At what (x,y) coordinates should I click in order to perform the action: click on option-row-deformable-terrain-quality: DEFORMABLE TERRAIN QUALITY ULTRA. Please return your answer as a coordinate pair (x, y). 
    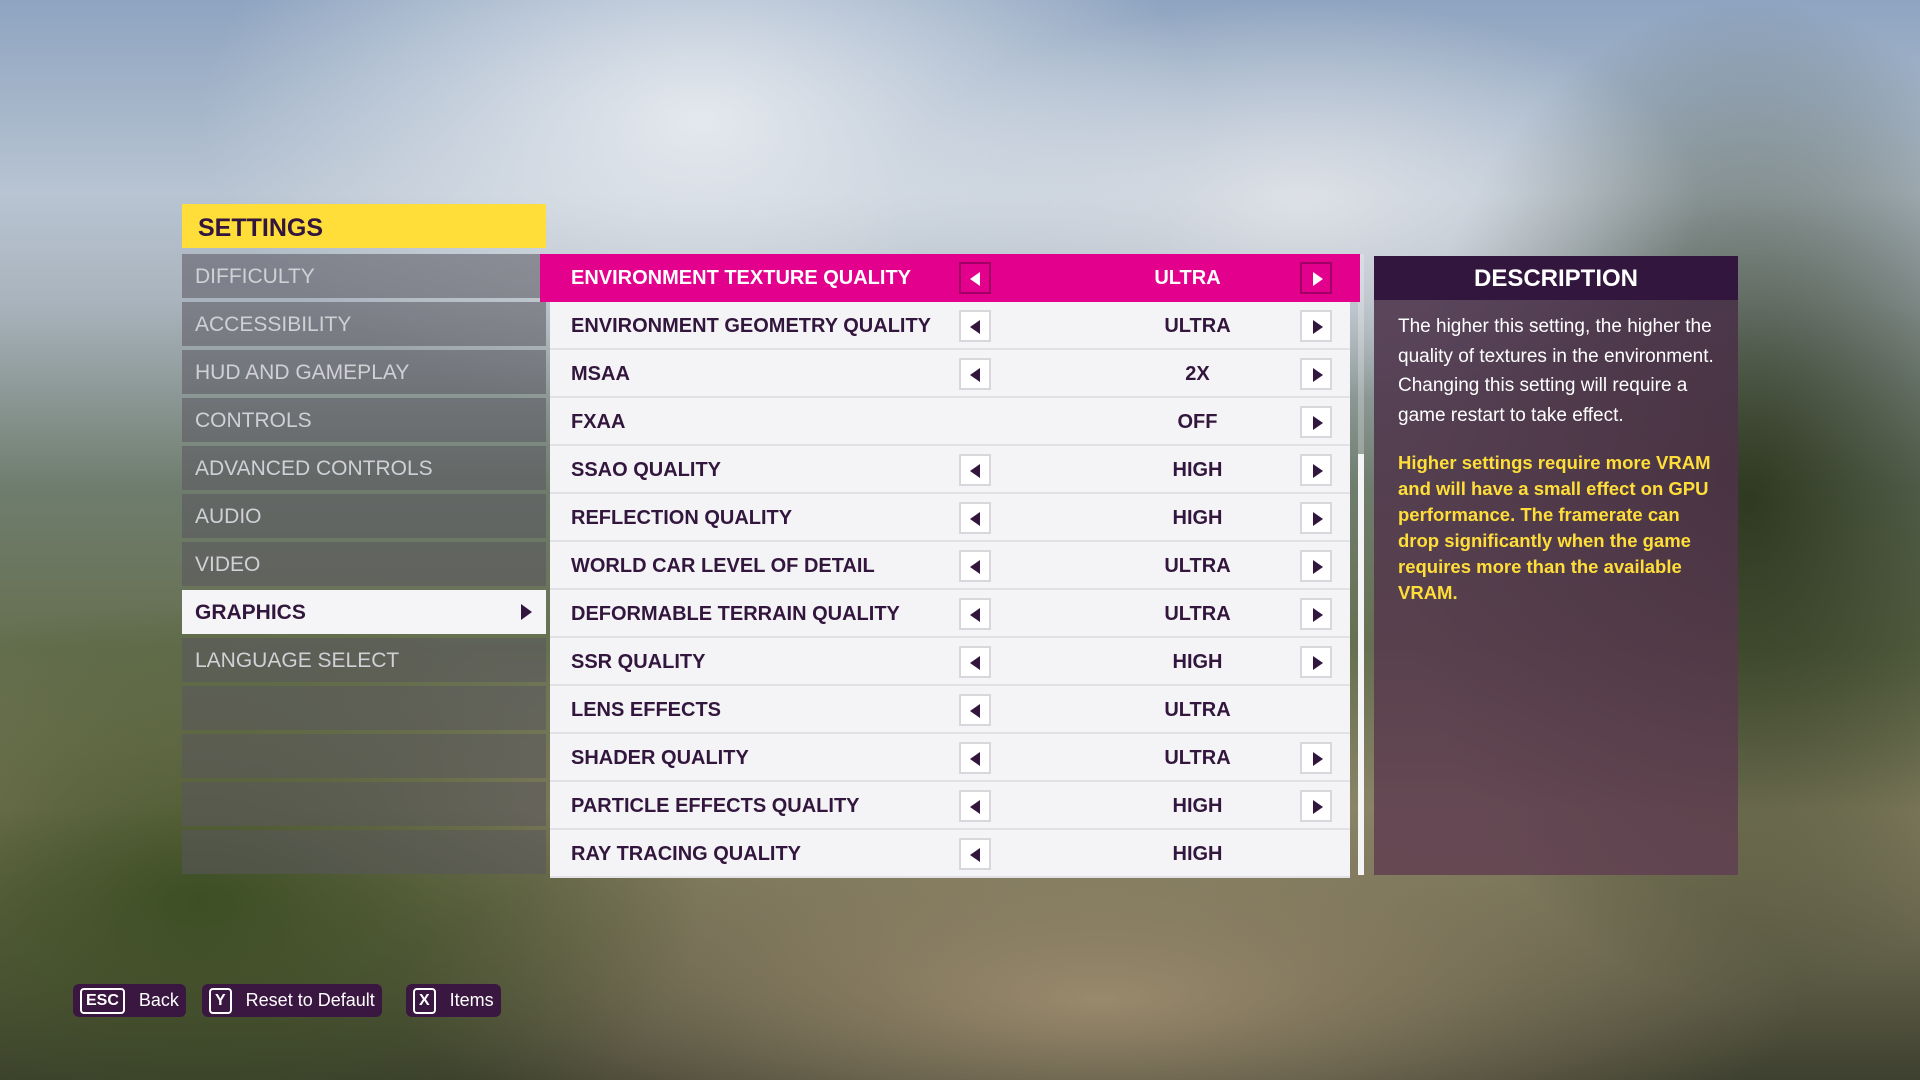
    Looking at the image, I should click on (950, 614).